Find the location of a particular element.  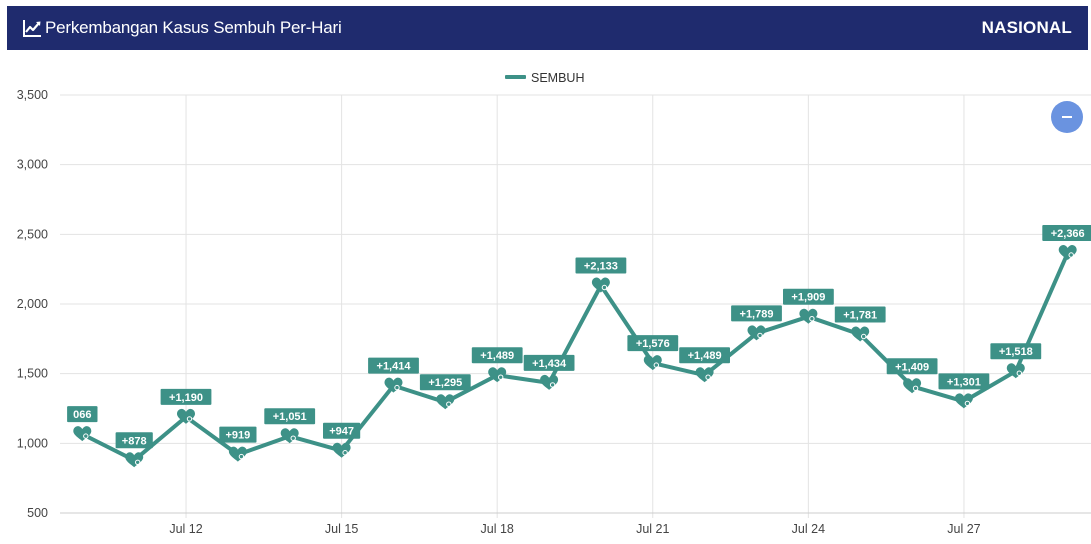

svg-text: +1,909 is located at coordinates (808, 298).